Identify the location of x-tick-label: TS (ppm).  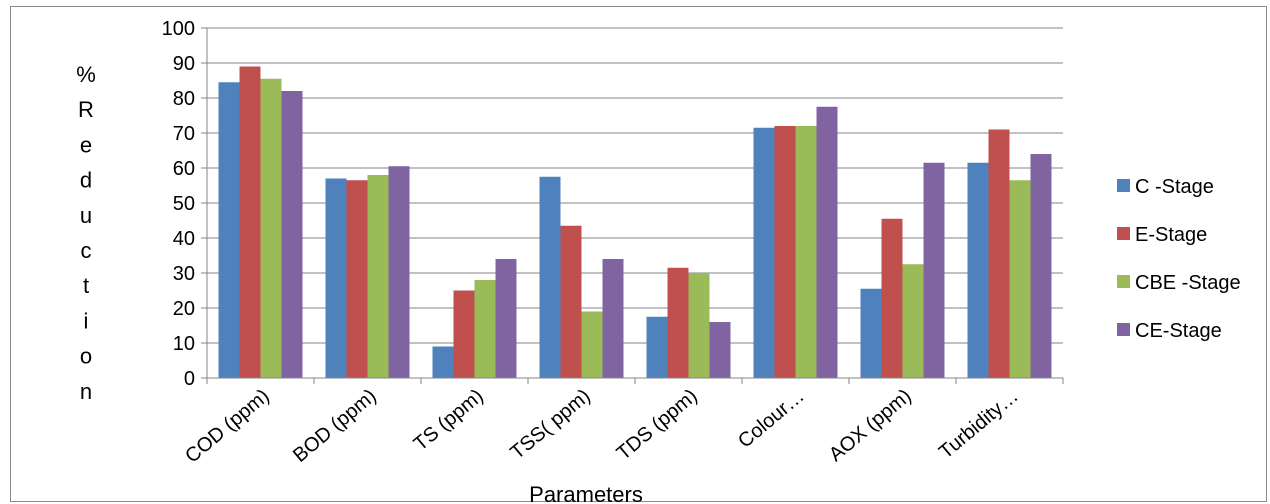
(449, 420).